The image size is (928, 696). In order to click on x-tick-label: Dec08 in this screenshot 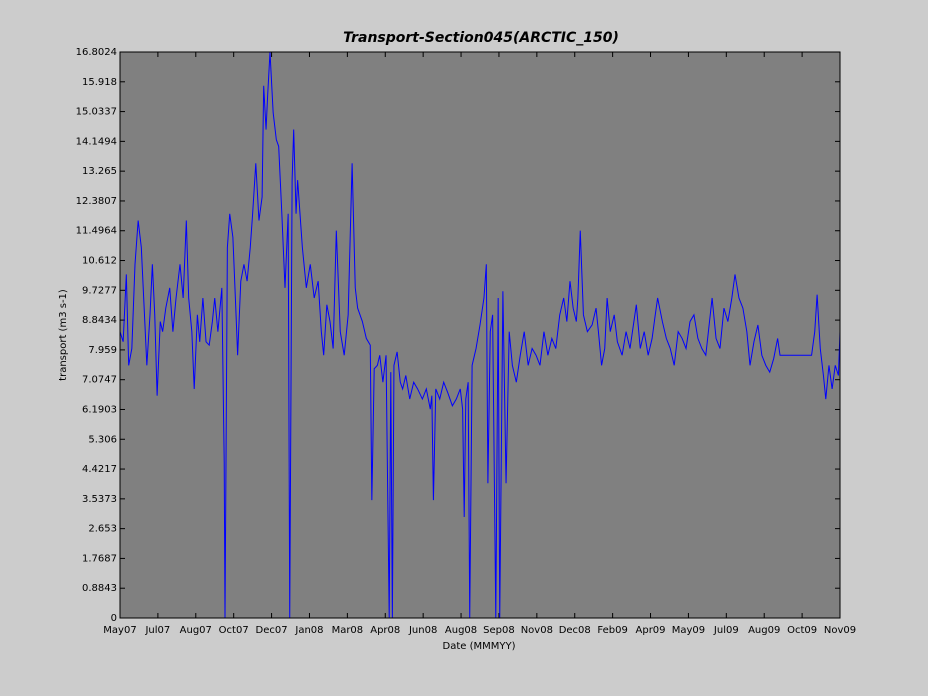, I will do `click(575, 630)`.